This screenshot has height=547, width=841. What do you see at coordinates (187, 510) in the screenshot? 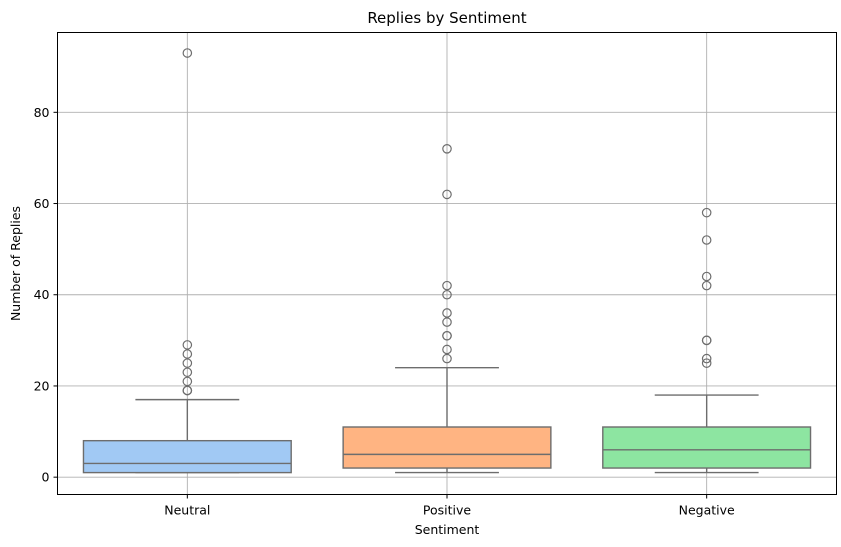
I see `x-tick-label: Neutral` at bounding box center [187, 510].